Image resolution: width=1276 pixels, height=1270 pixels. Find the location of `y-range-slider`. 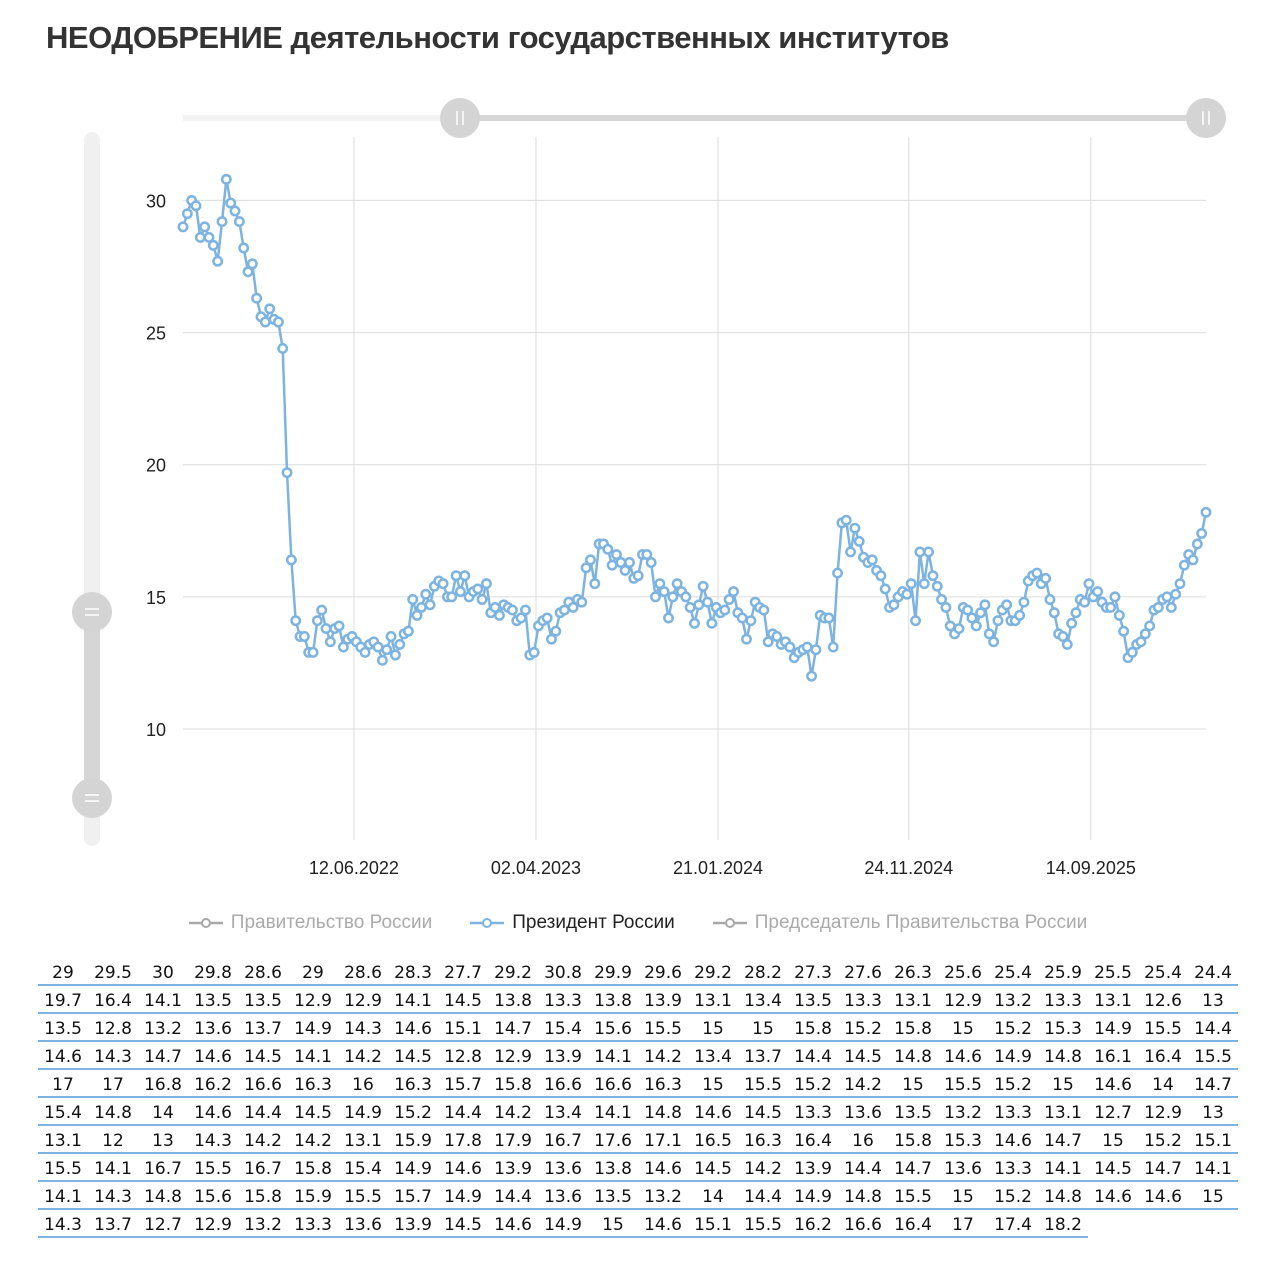

y-range-slider is located at coordinates (92, 489).